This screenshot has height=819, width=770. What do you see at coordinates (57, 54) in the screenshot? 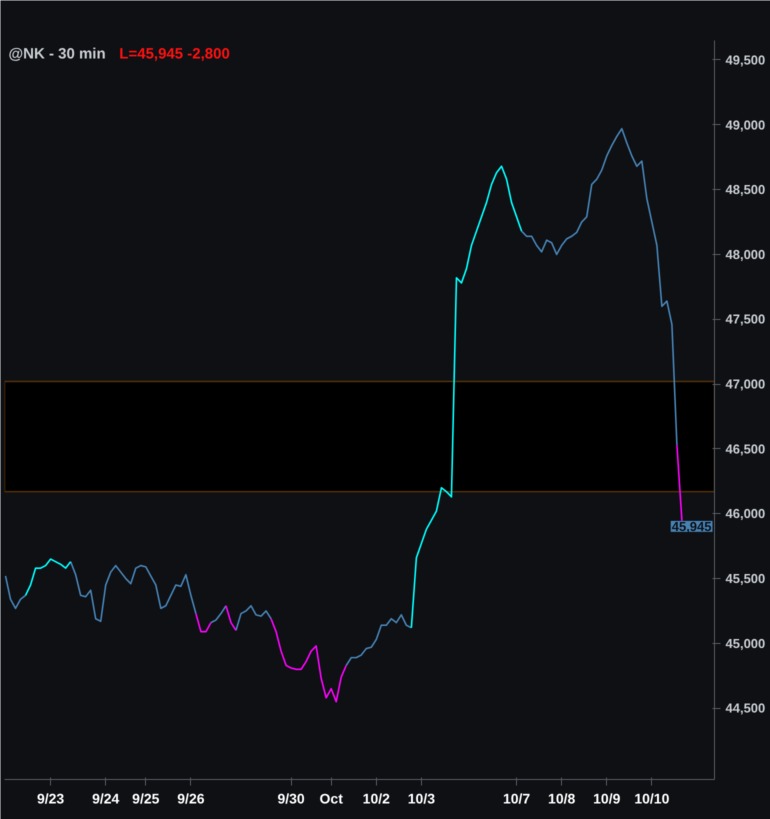
I see `chart-title: @NK - 30 min` at bounding box center [57, 54].